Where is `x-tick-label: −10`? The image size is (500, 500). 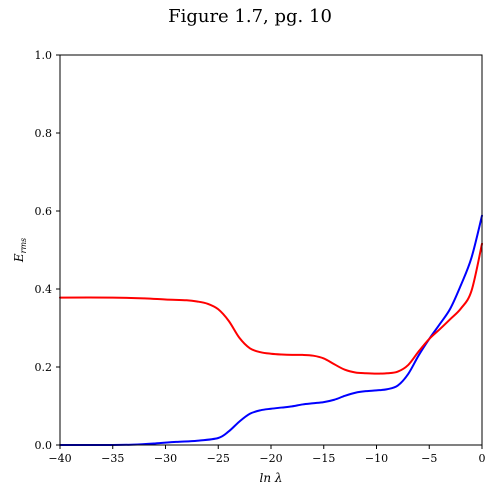 x-tick-label: −10 is located at coordinates (376, 458).